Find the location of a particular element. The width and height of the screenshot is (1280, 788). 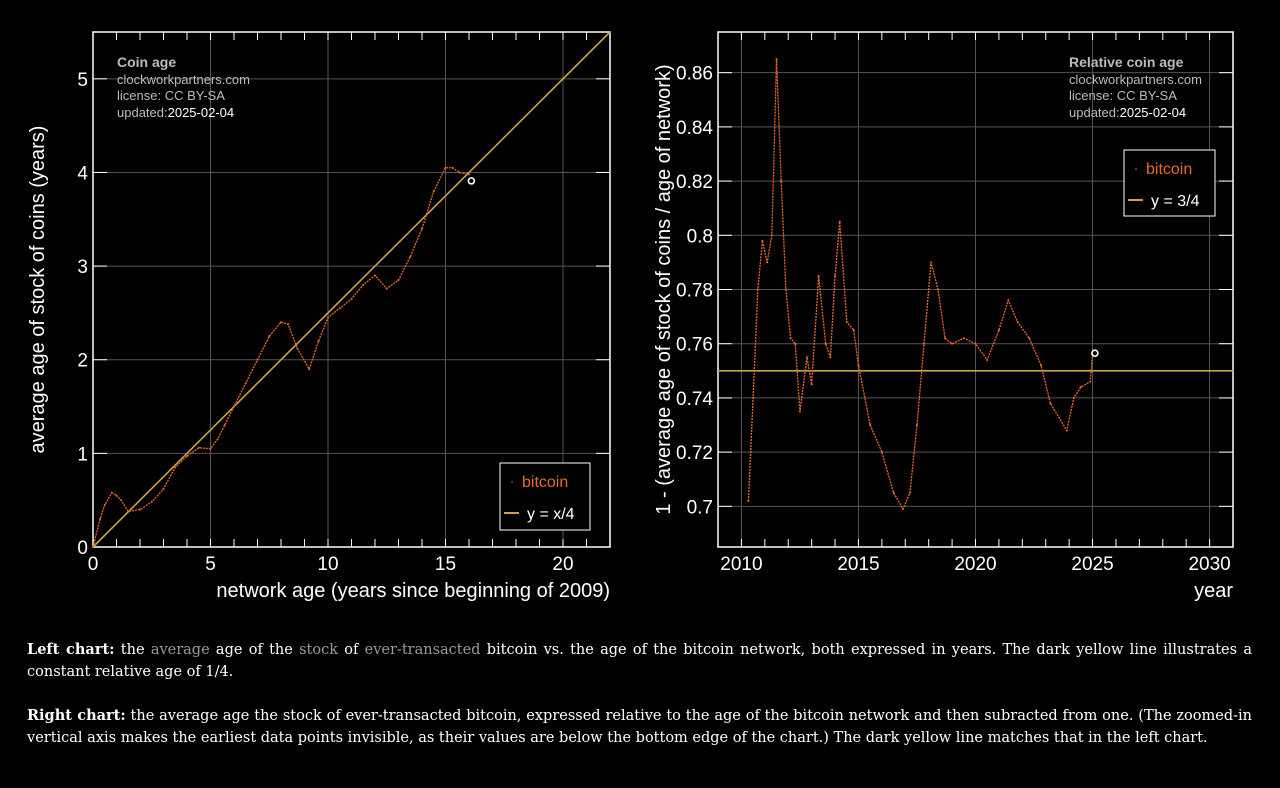

link-average: average is located at coordinates (180, 650).